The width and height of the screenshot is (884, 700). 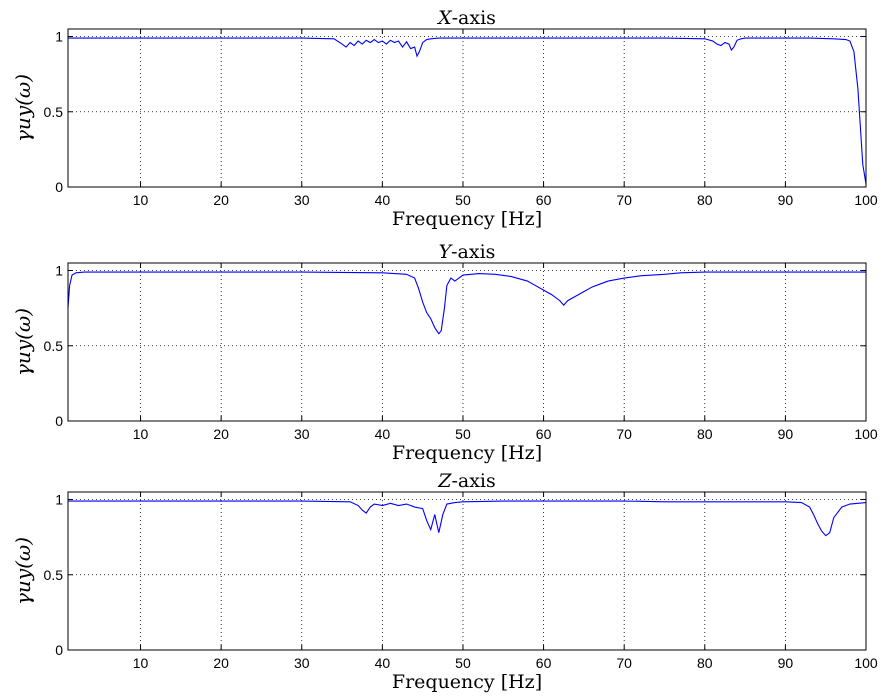 I want to click on panel-title: Y-axis, so click(x=467, y=252).